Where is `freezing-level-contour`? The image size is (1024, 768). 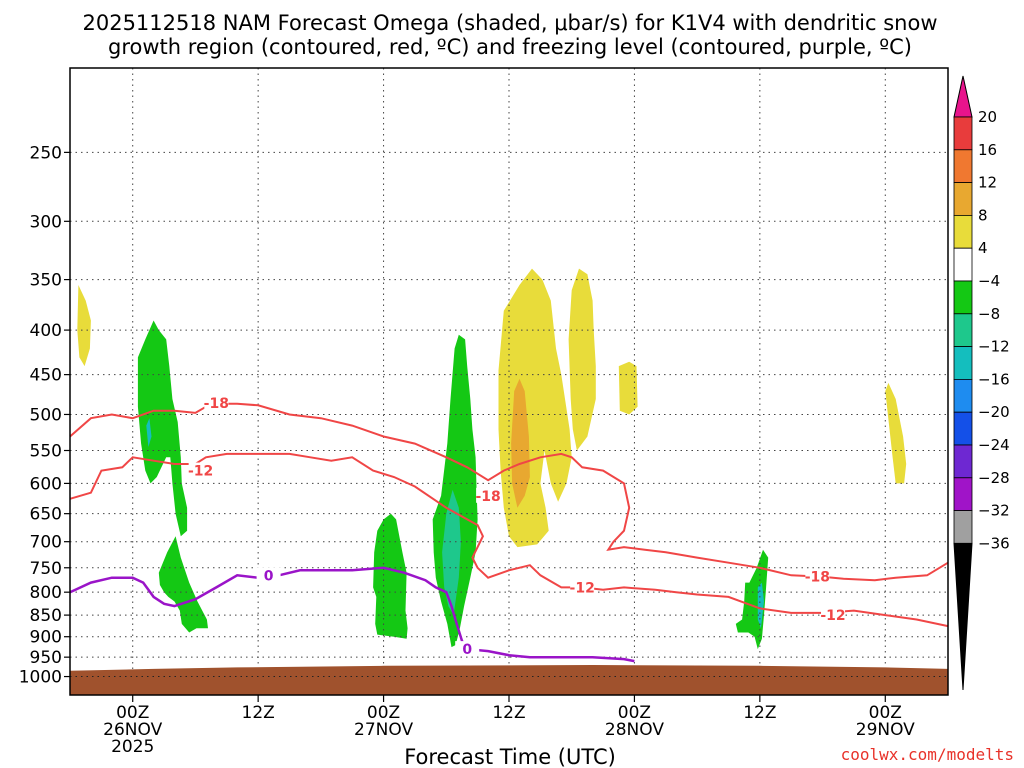
freezing-level-contour is located at coordinates (352, 614).